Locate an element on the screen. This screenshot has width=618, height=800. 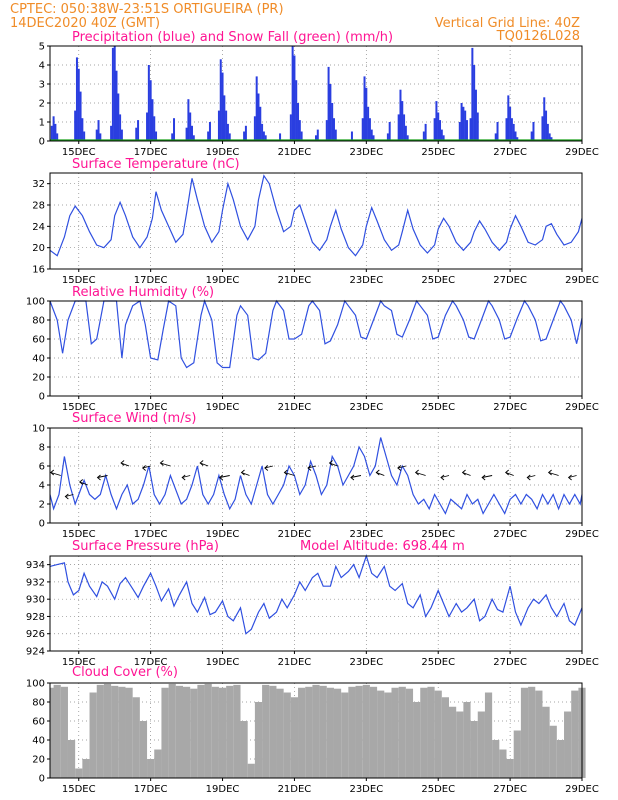
pressure-ytick-label-2: 928 is located at coordinates (35, 617).